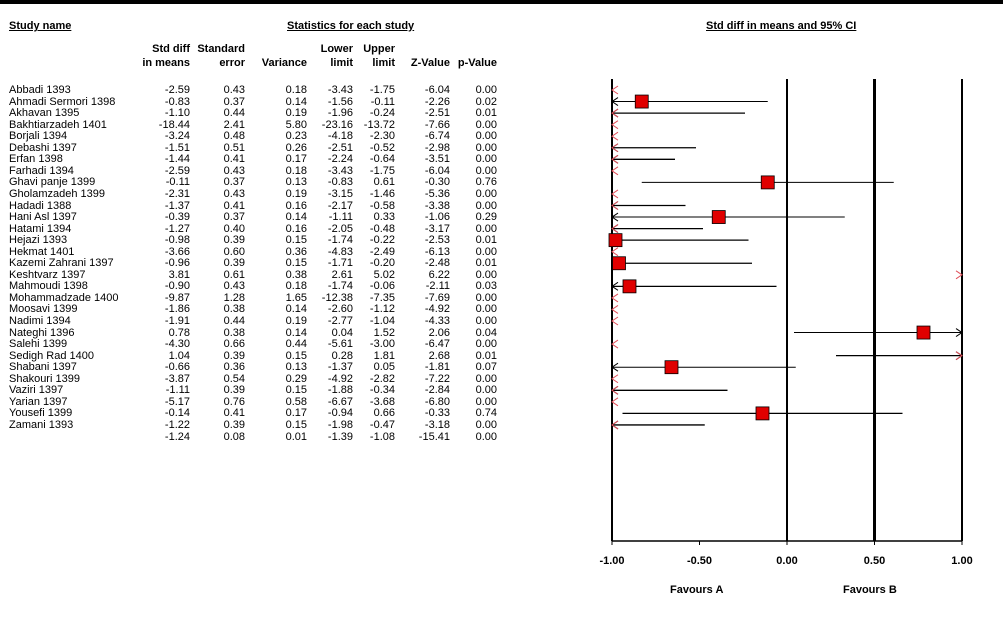  What do you see at coordinates (42, 251) in the screenshot?
I see `study-name: Hekmat 1401` at bounding box center [42, 251].